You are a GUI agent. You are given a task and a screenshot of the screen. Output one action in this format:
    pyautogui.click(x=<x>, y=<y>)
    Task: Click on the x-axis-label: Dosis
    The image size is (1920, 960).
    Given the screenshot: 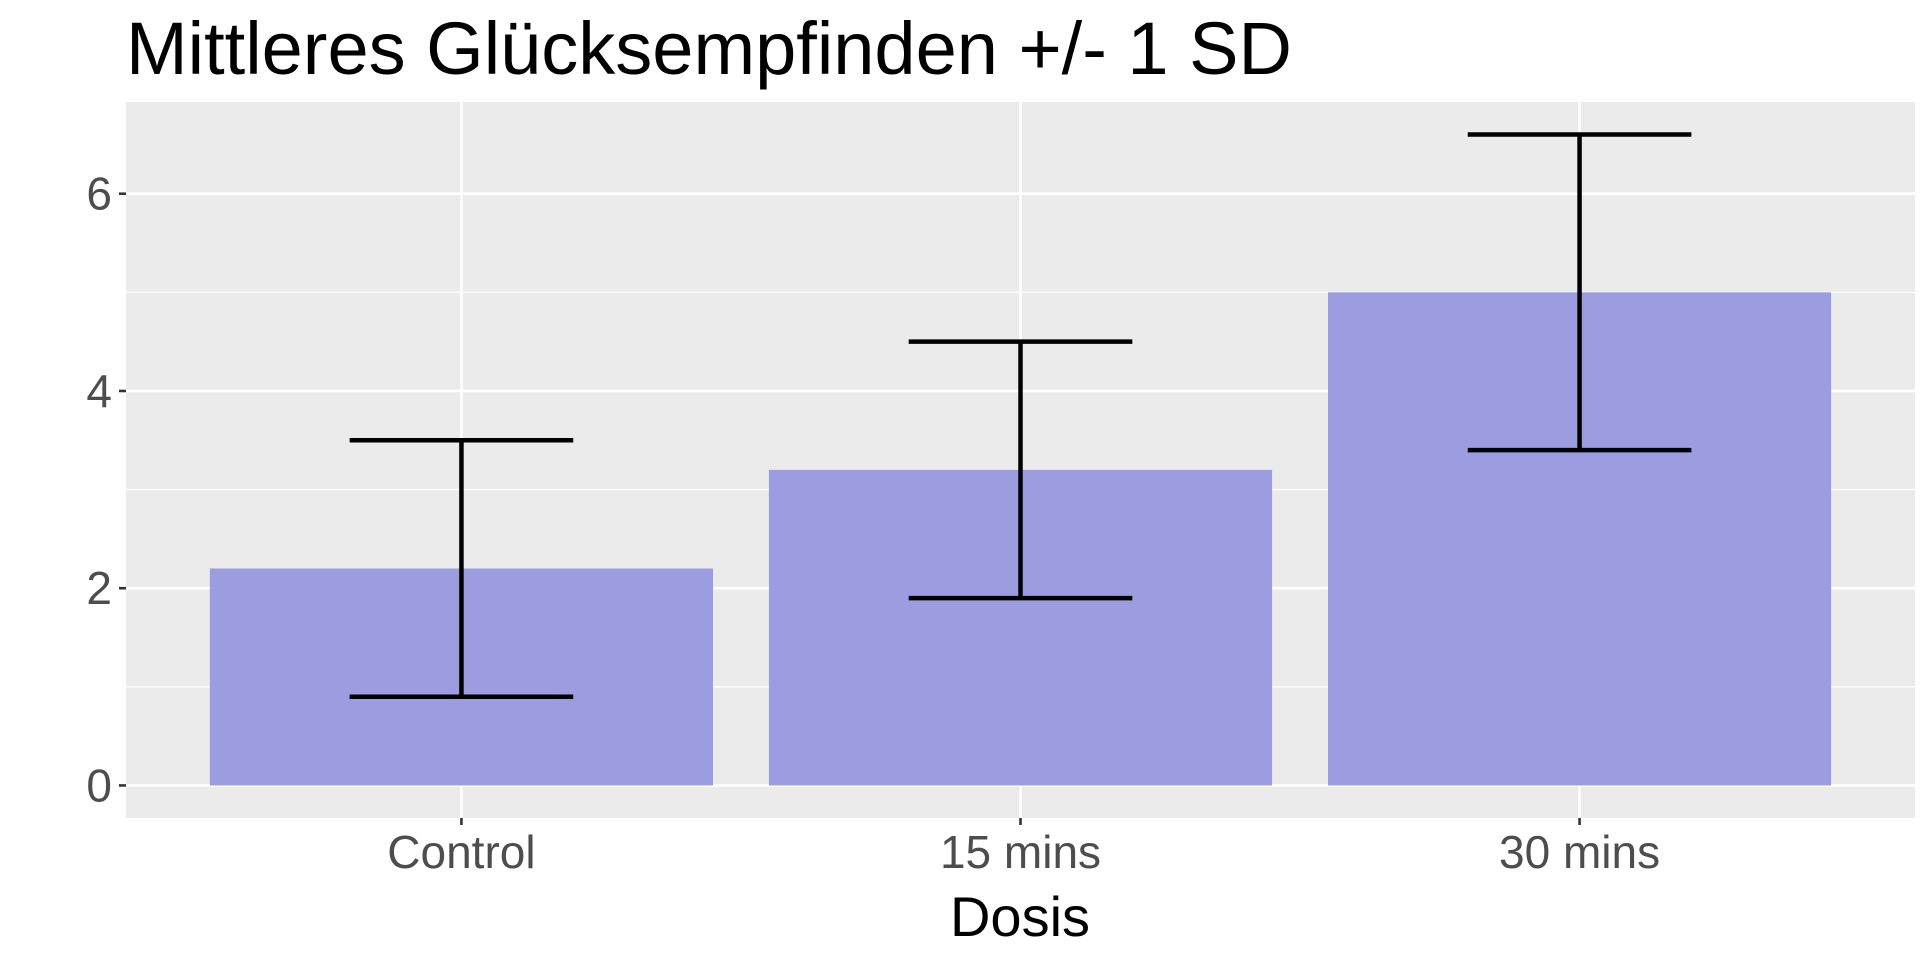 What is the action you would take?
    pyautogui.click(x=1020, y=916)
    